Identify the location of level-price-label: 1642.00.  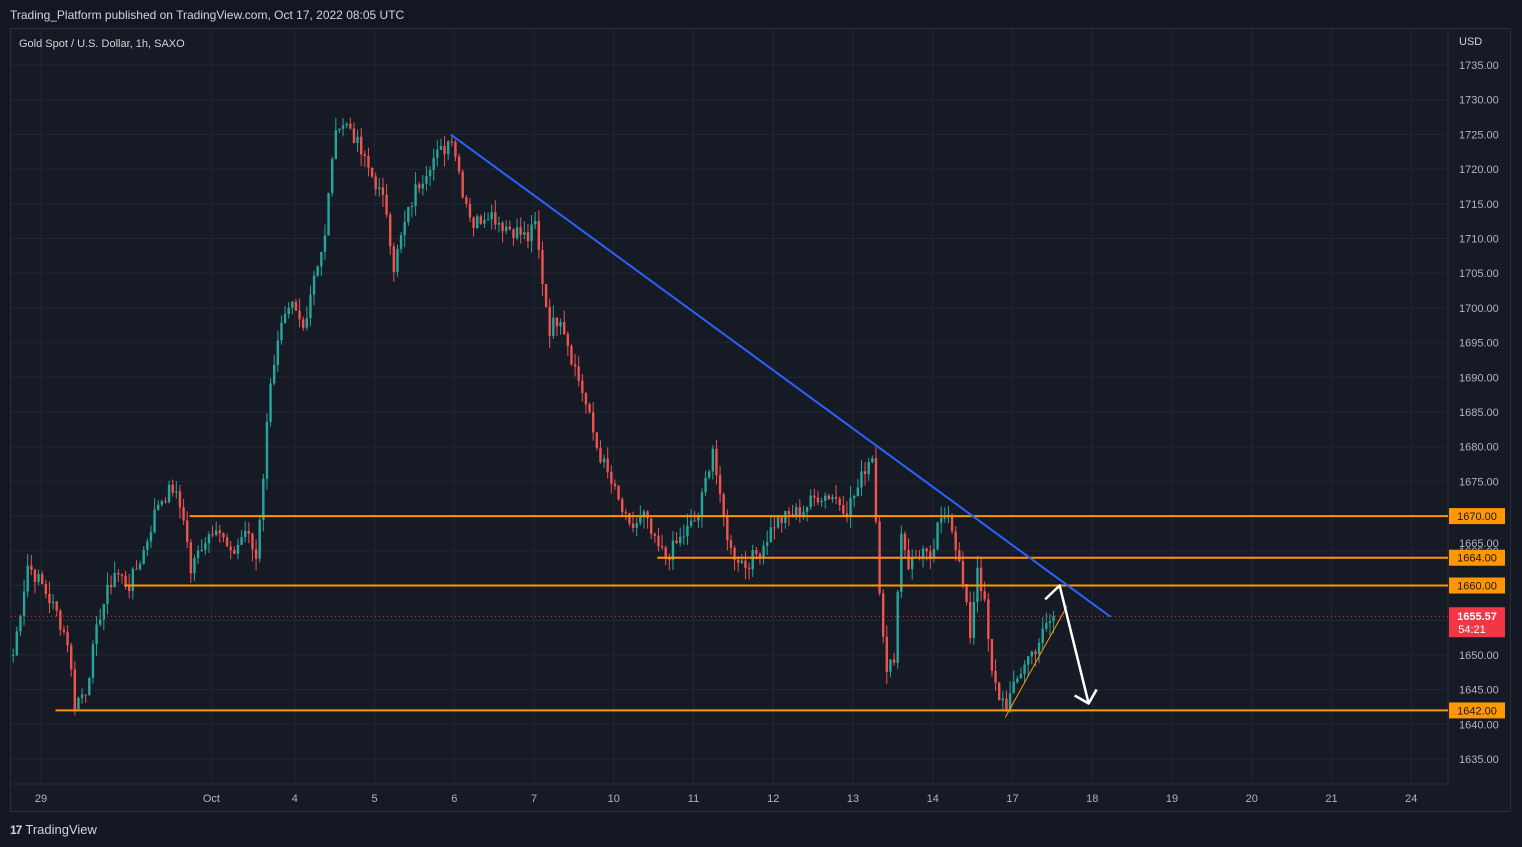
(1477, 711).